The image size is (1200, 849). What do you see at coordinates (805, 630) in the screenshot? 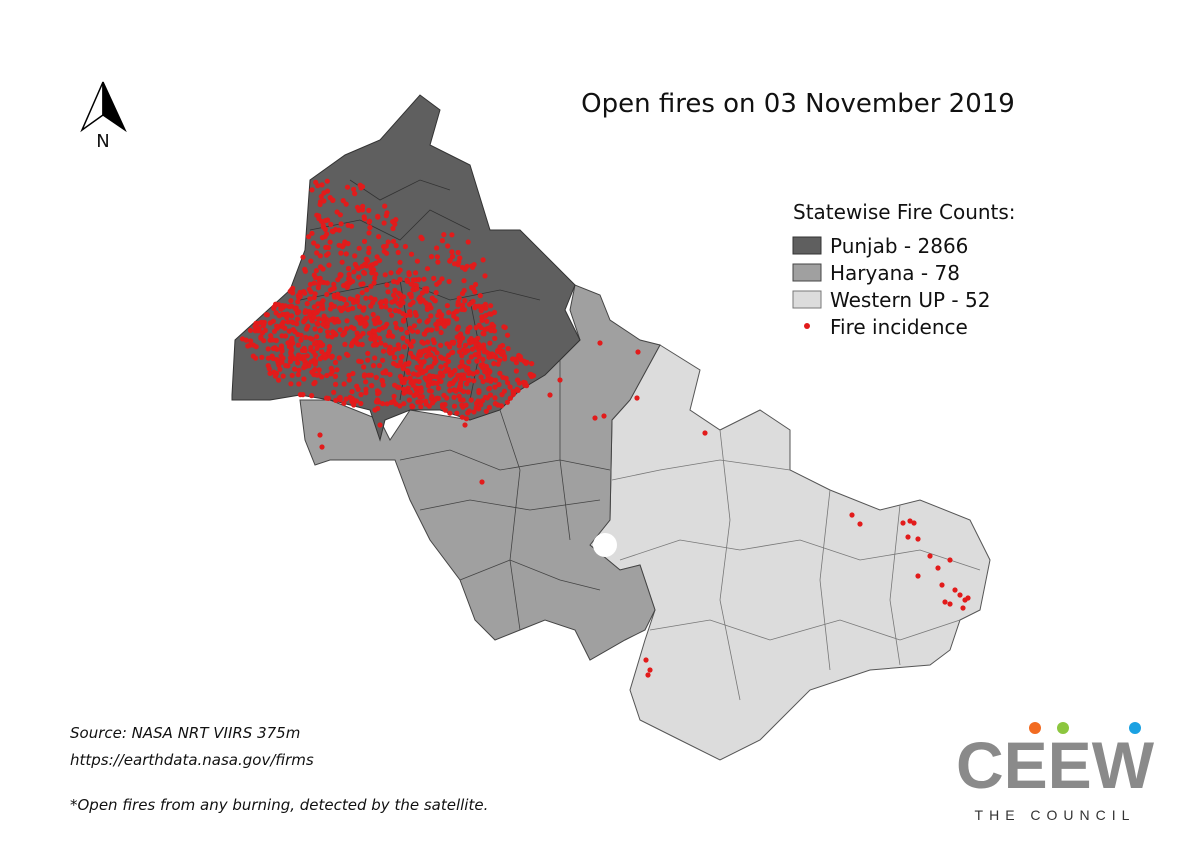
I see `district-line` at bounding box center [805, 630].